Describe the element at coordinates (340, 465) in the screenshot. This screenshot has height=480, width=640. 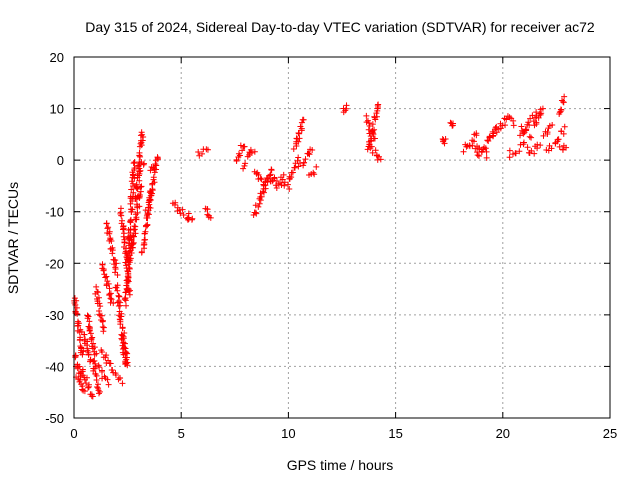
I see `x-axis-label: GPS time / hours` at that location.